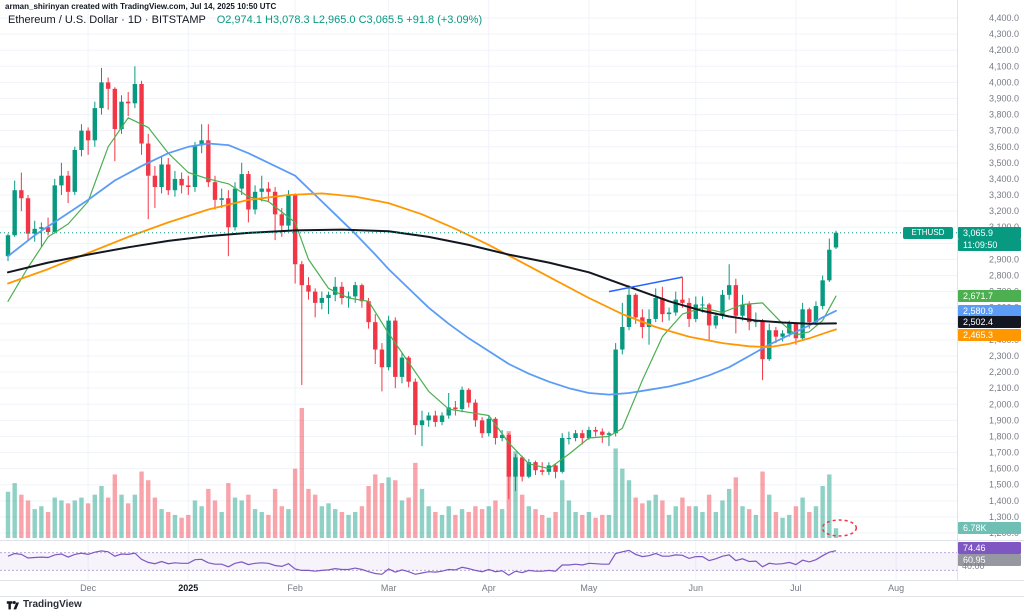  Describe the element at coordinates (12, 604) in the screenshot. I see `tradingview-logo-icon` at that location.